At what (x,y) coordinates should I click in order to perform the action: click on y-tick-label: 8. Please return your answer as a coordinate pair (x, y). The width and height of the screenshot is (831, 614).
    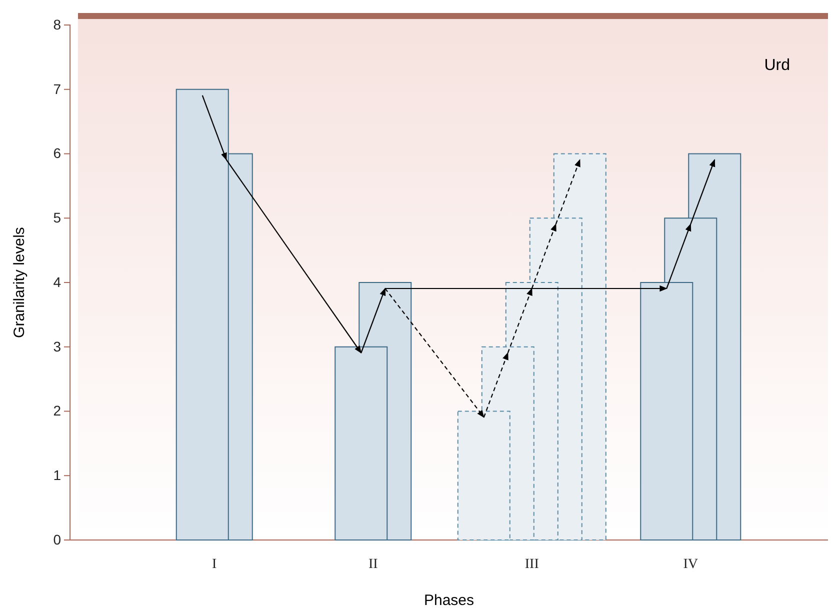
    Looking at the image, I should click on (57, 24).